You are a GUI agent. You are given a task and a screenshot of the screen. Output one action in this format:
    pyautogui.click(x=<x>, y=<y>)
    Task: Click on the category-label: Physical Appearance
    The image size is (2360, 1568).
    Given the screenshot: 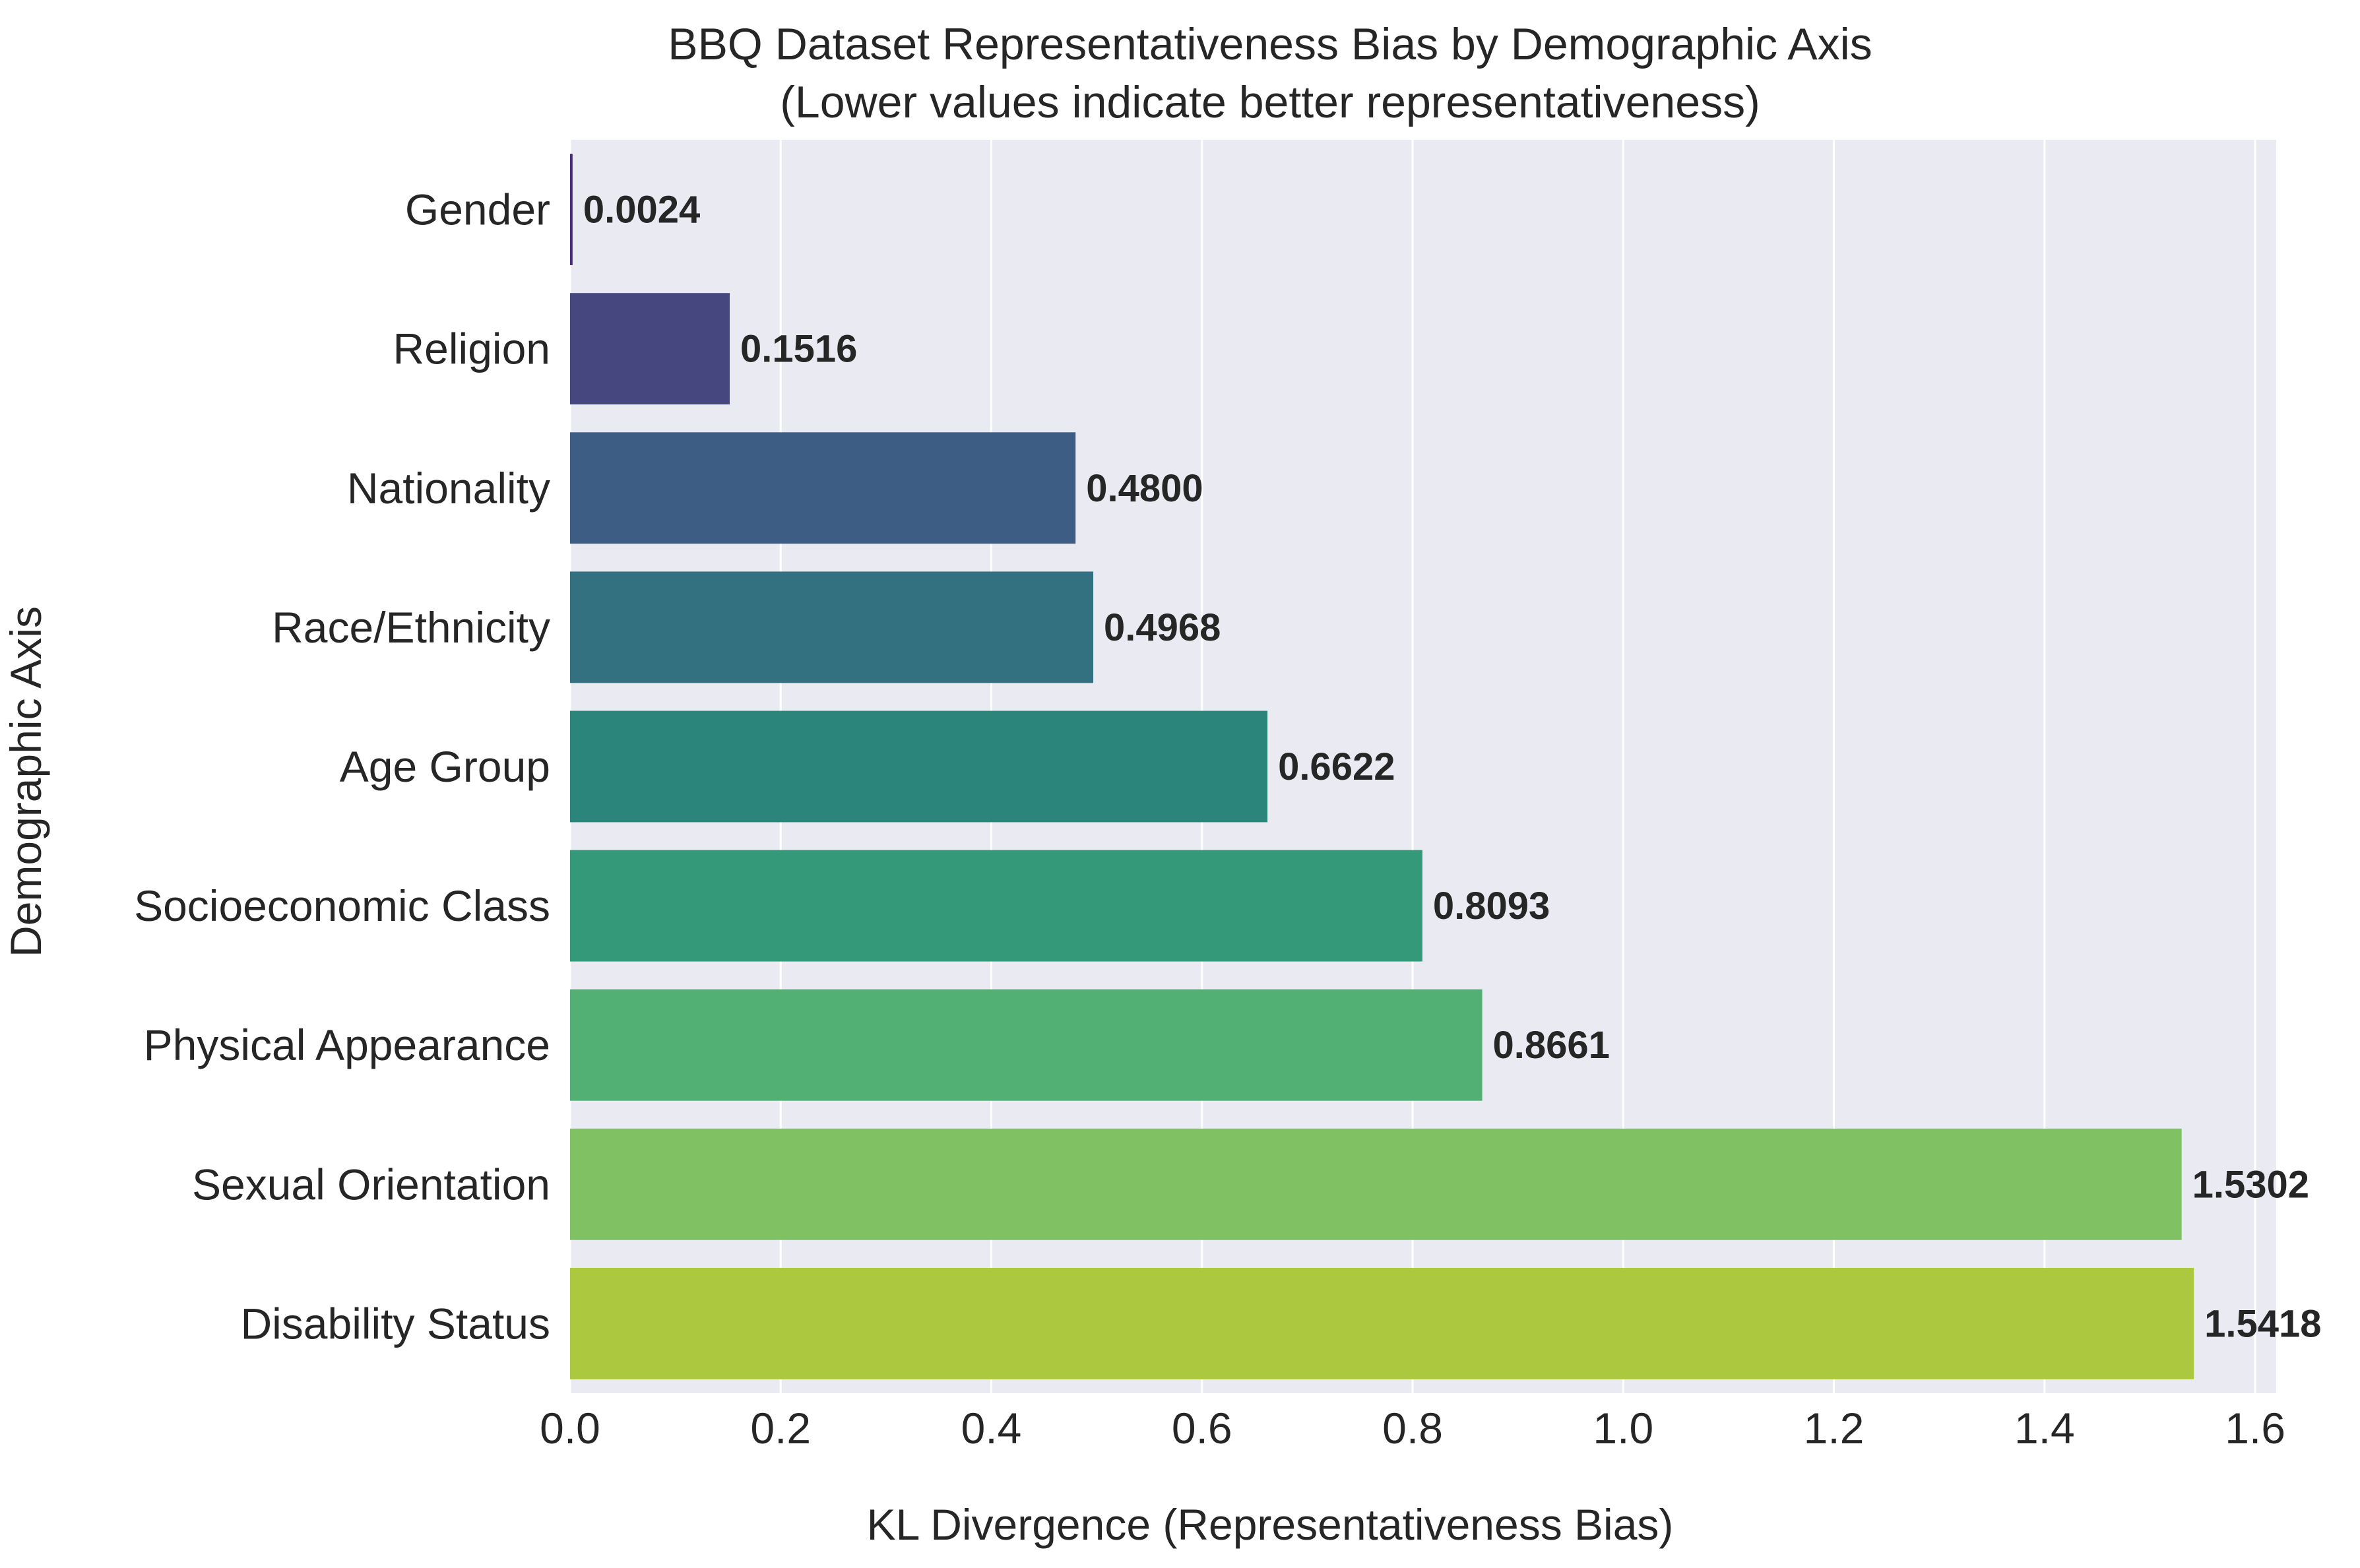 What is the action you would take?
    pyautogui.click(x=347, y=1044)
    